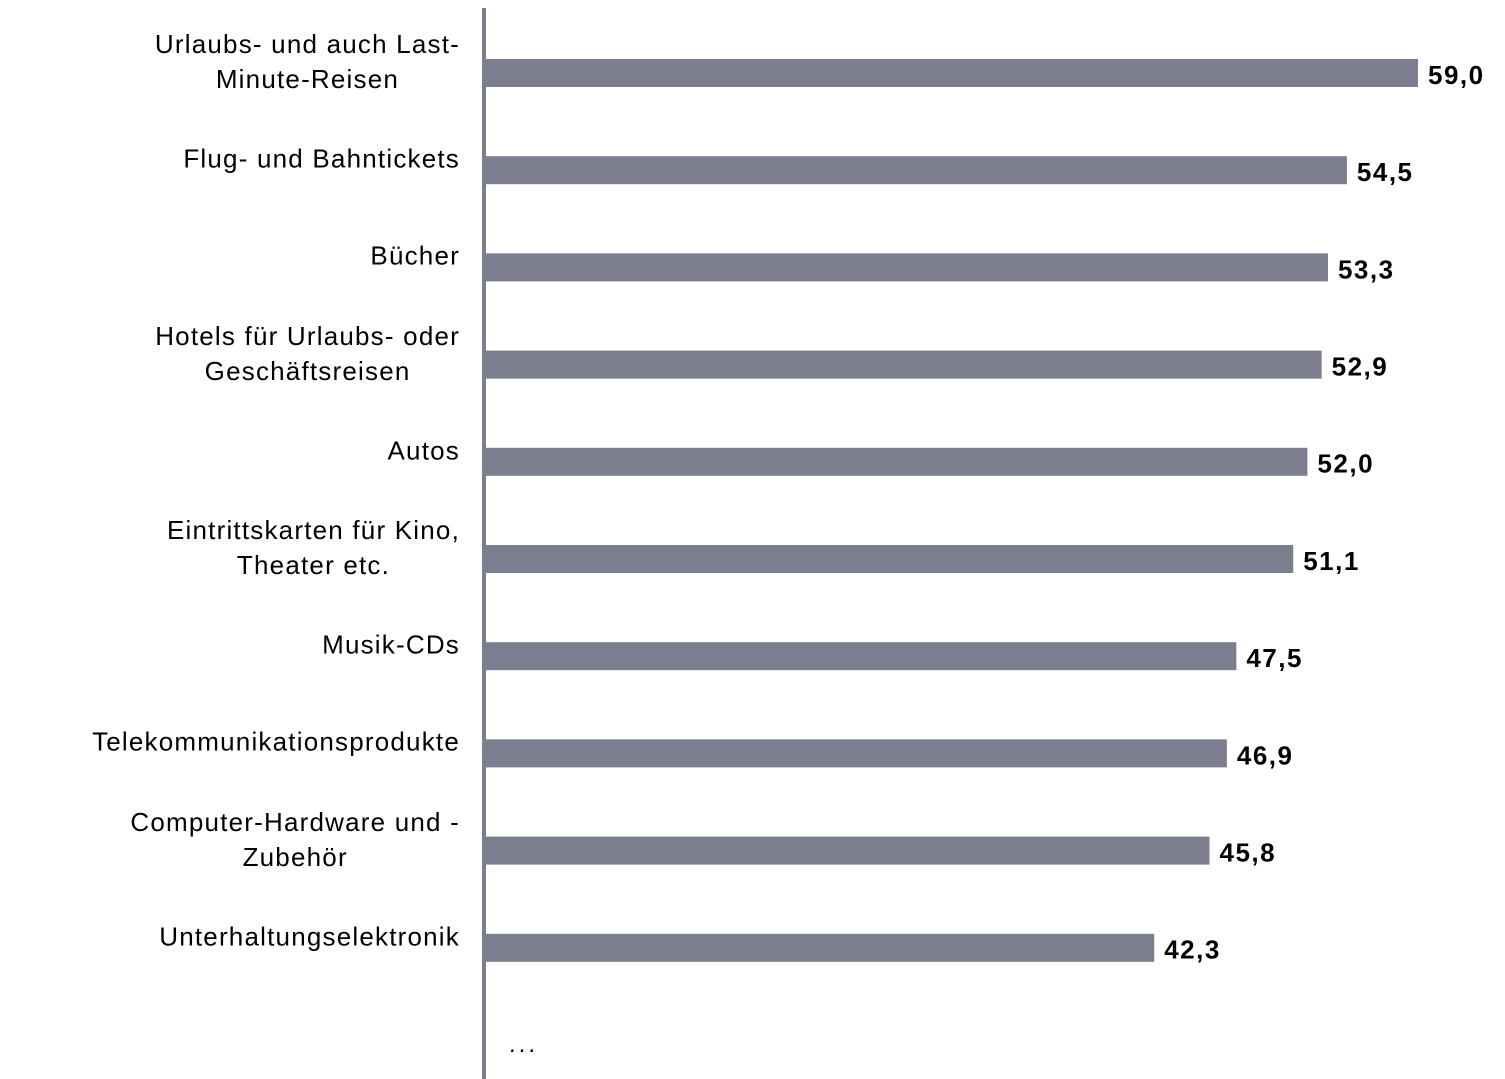 This screenshot has height=1079, width=1505. I want to click on category-label: Computer-Hardware und - Zubehör, so click(295, 839).